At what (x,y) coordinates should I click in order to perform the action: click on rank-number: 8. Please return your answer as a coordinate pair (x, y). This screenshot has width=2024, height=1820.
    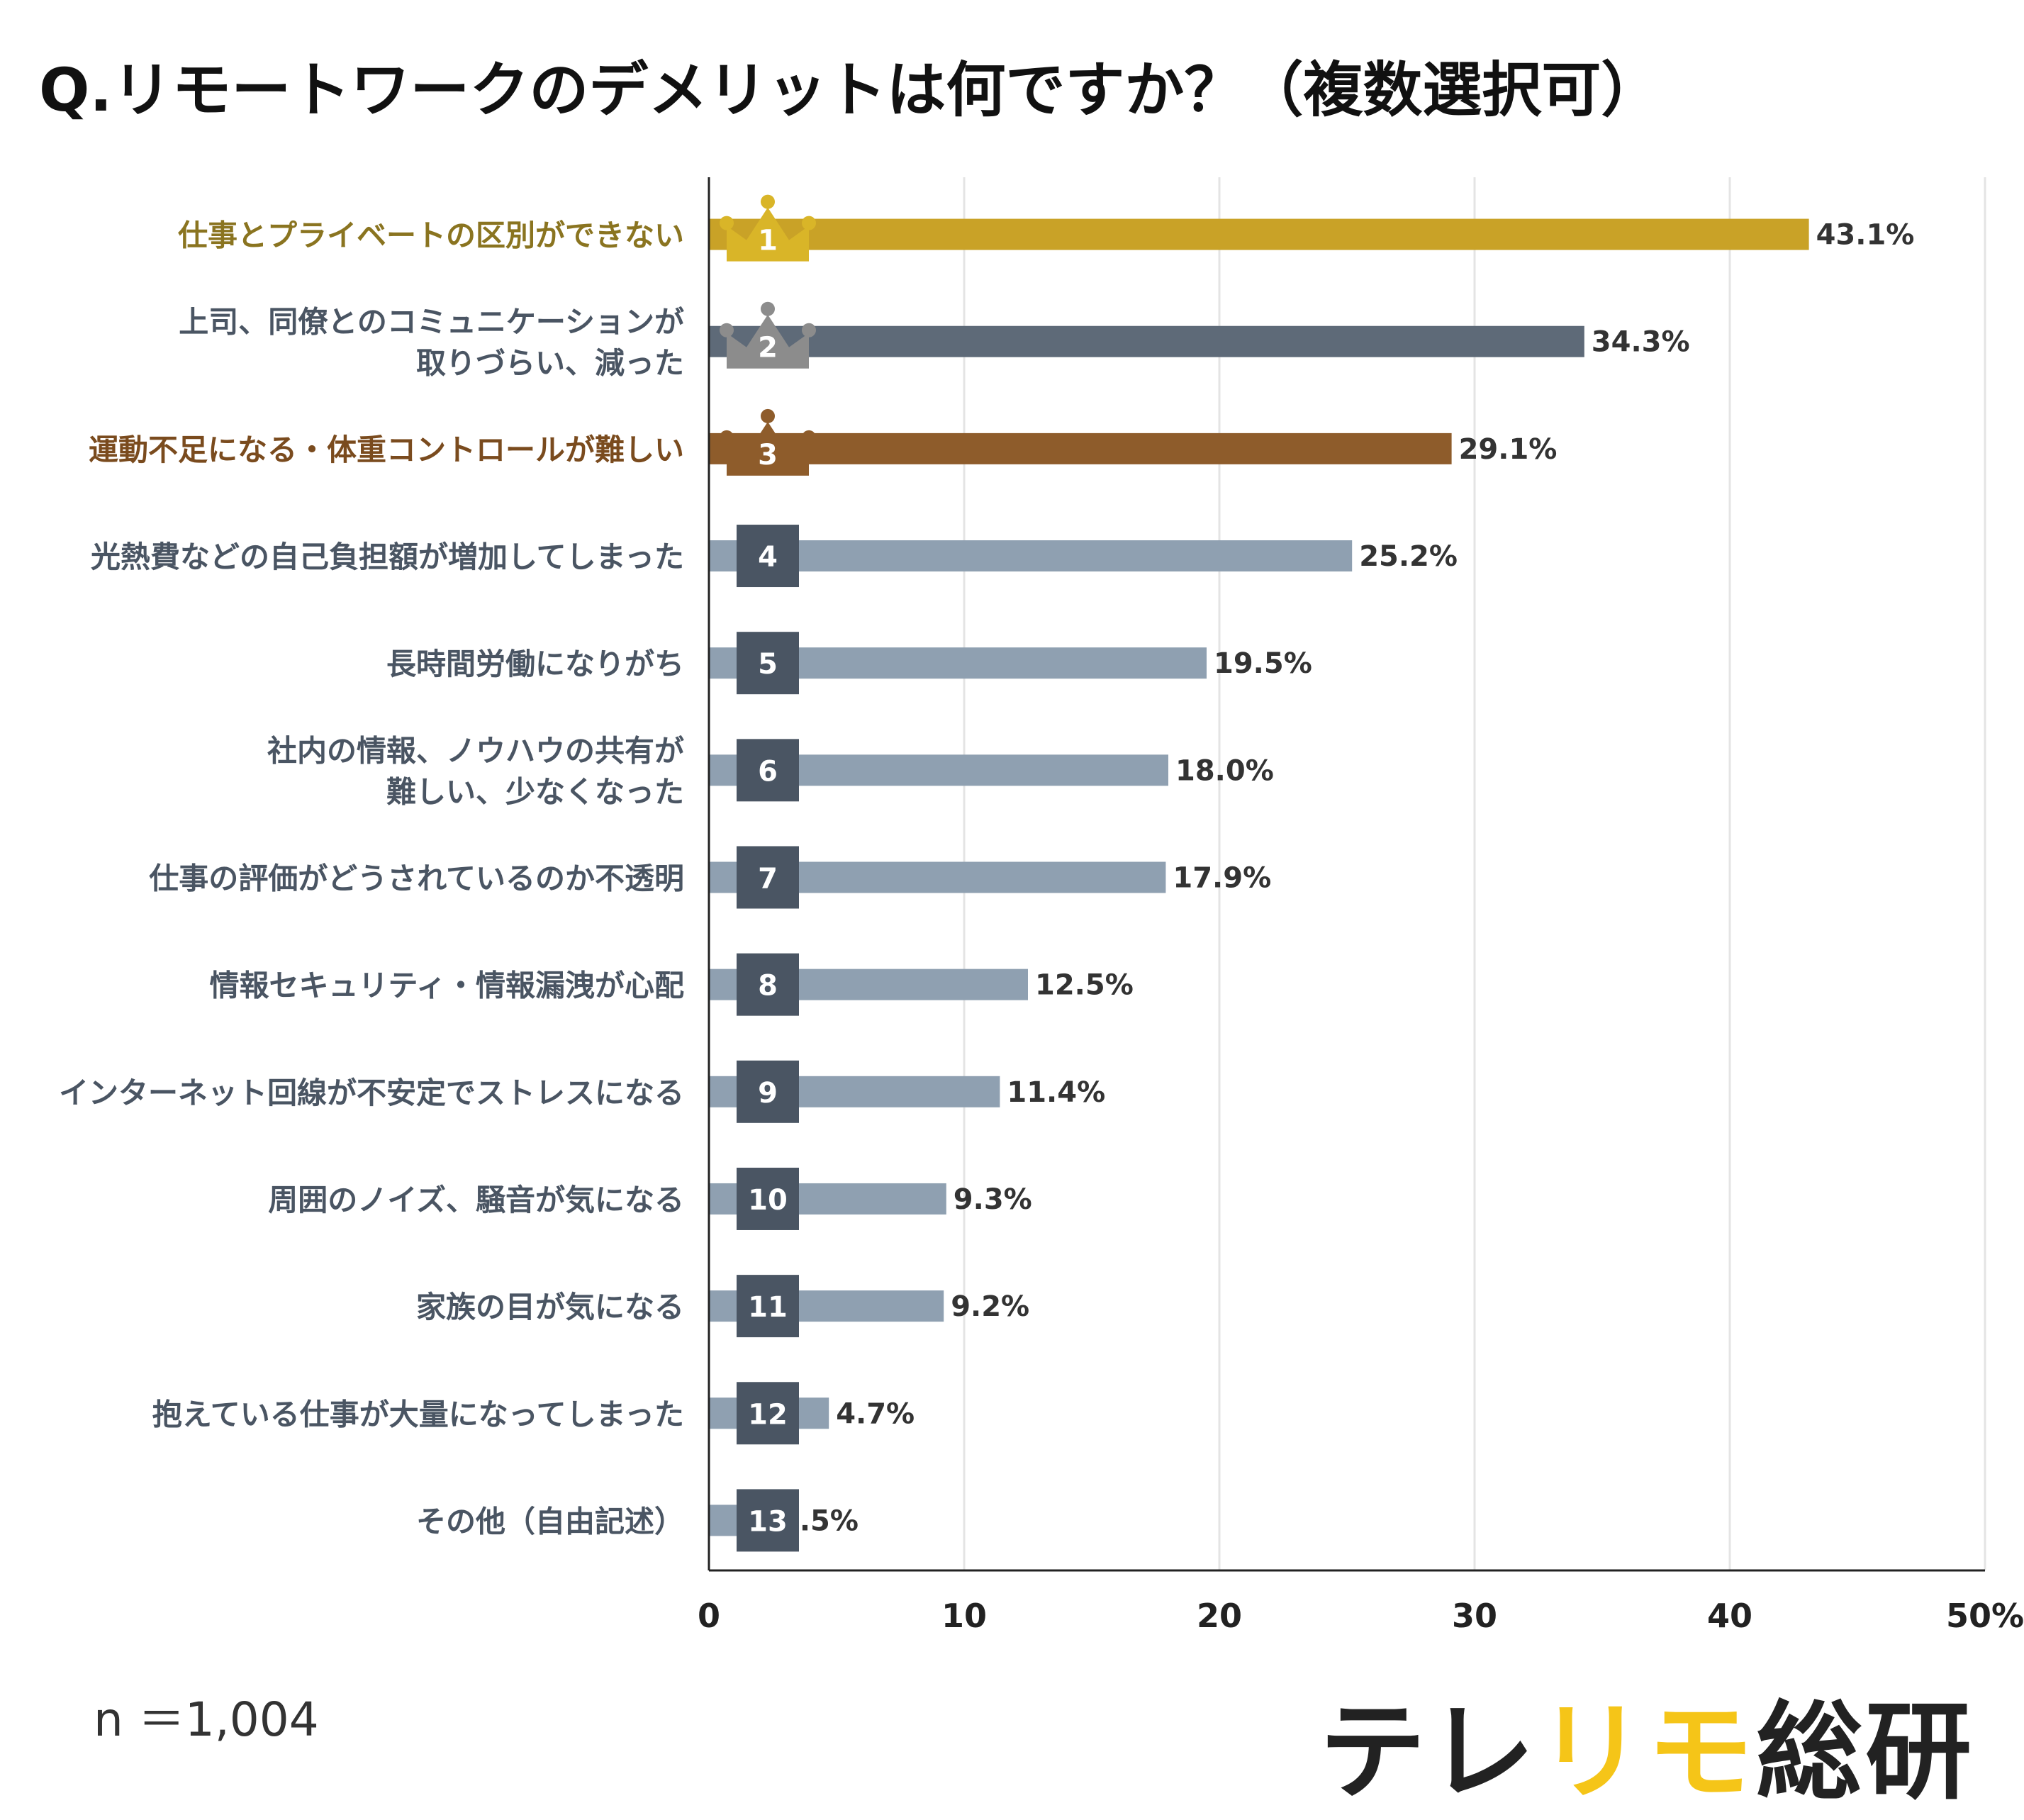
    Looking at the image, I should click on (768, 987).